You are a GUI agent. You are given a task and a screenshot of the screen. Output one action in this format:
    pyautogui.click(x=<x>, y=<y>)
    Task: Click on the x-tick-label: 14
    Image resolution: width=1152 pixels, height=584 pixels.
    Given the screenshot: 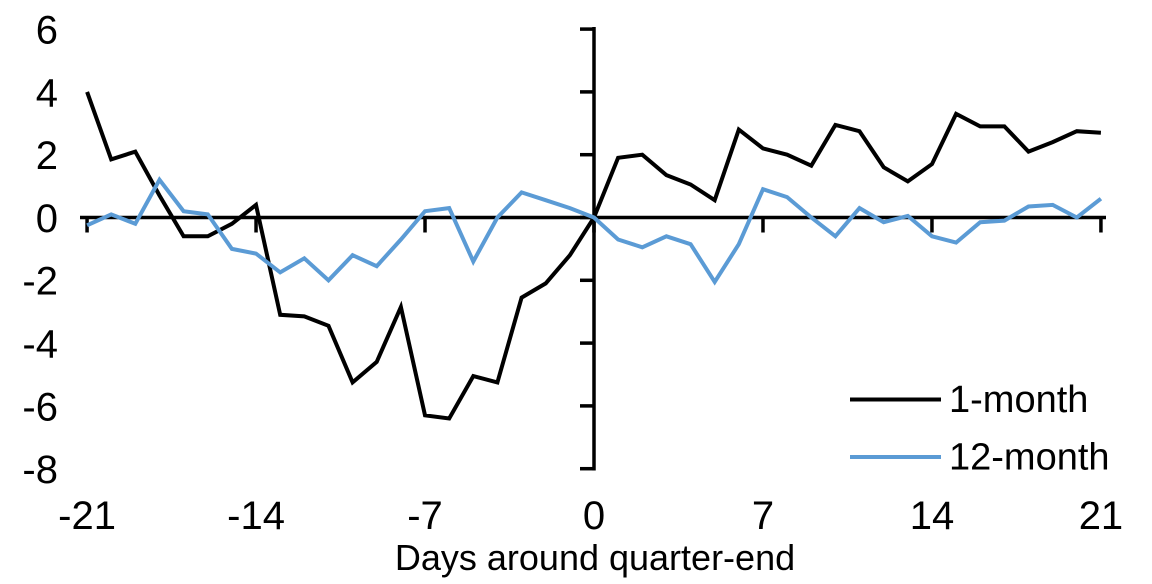 What is the action you would take?
    pyautogui.click(x=932, y=516)
    